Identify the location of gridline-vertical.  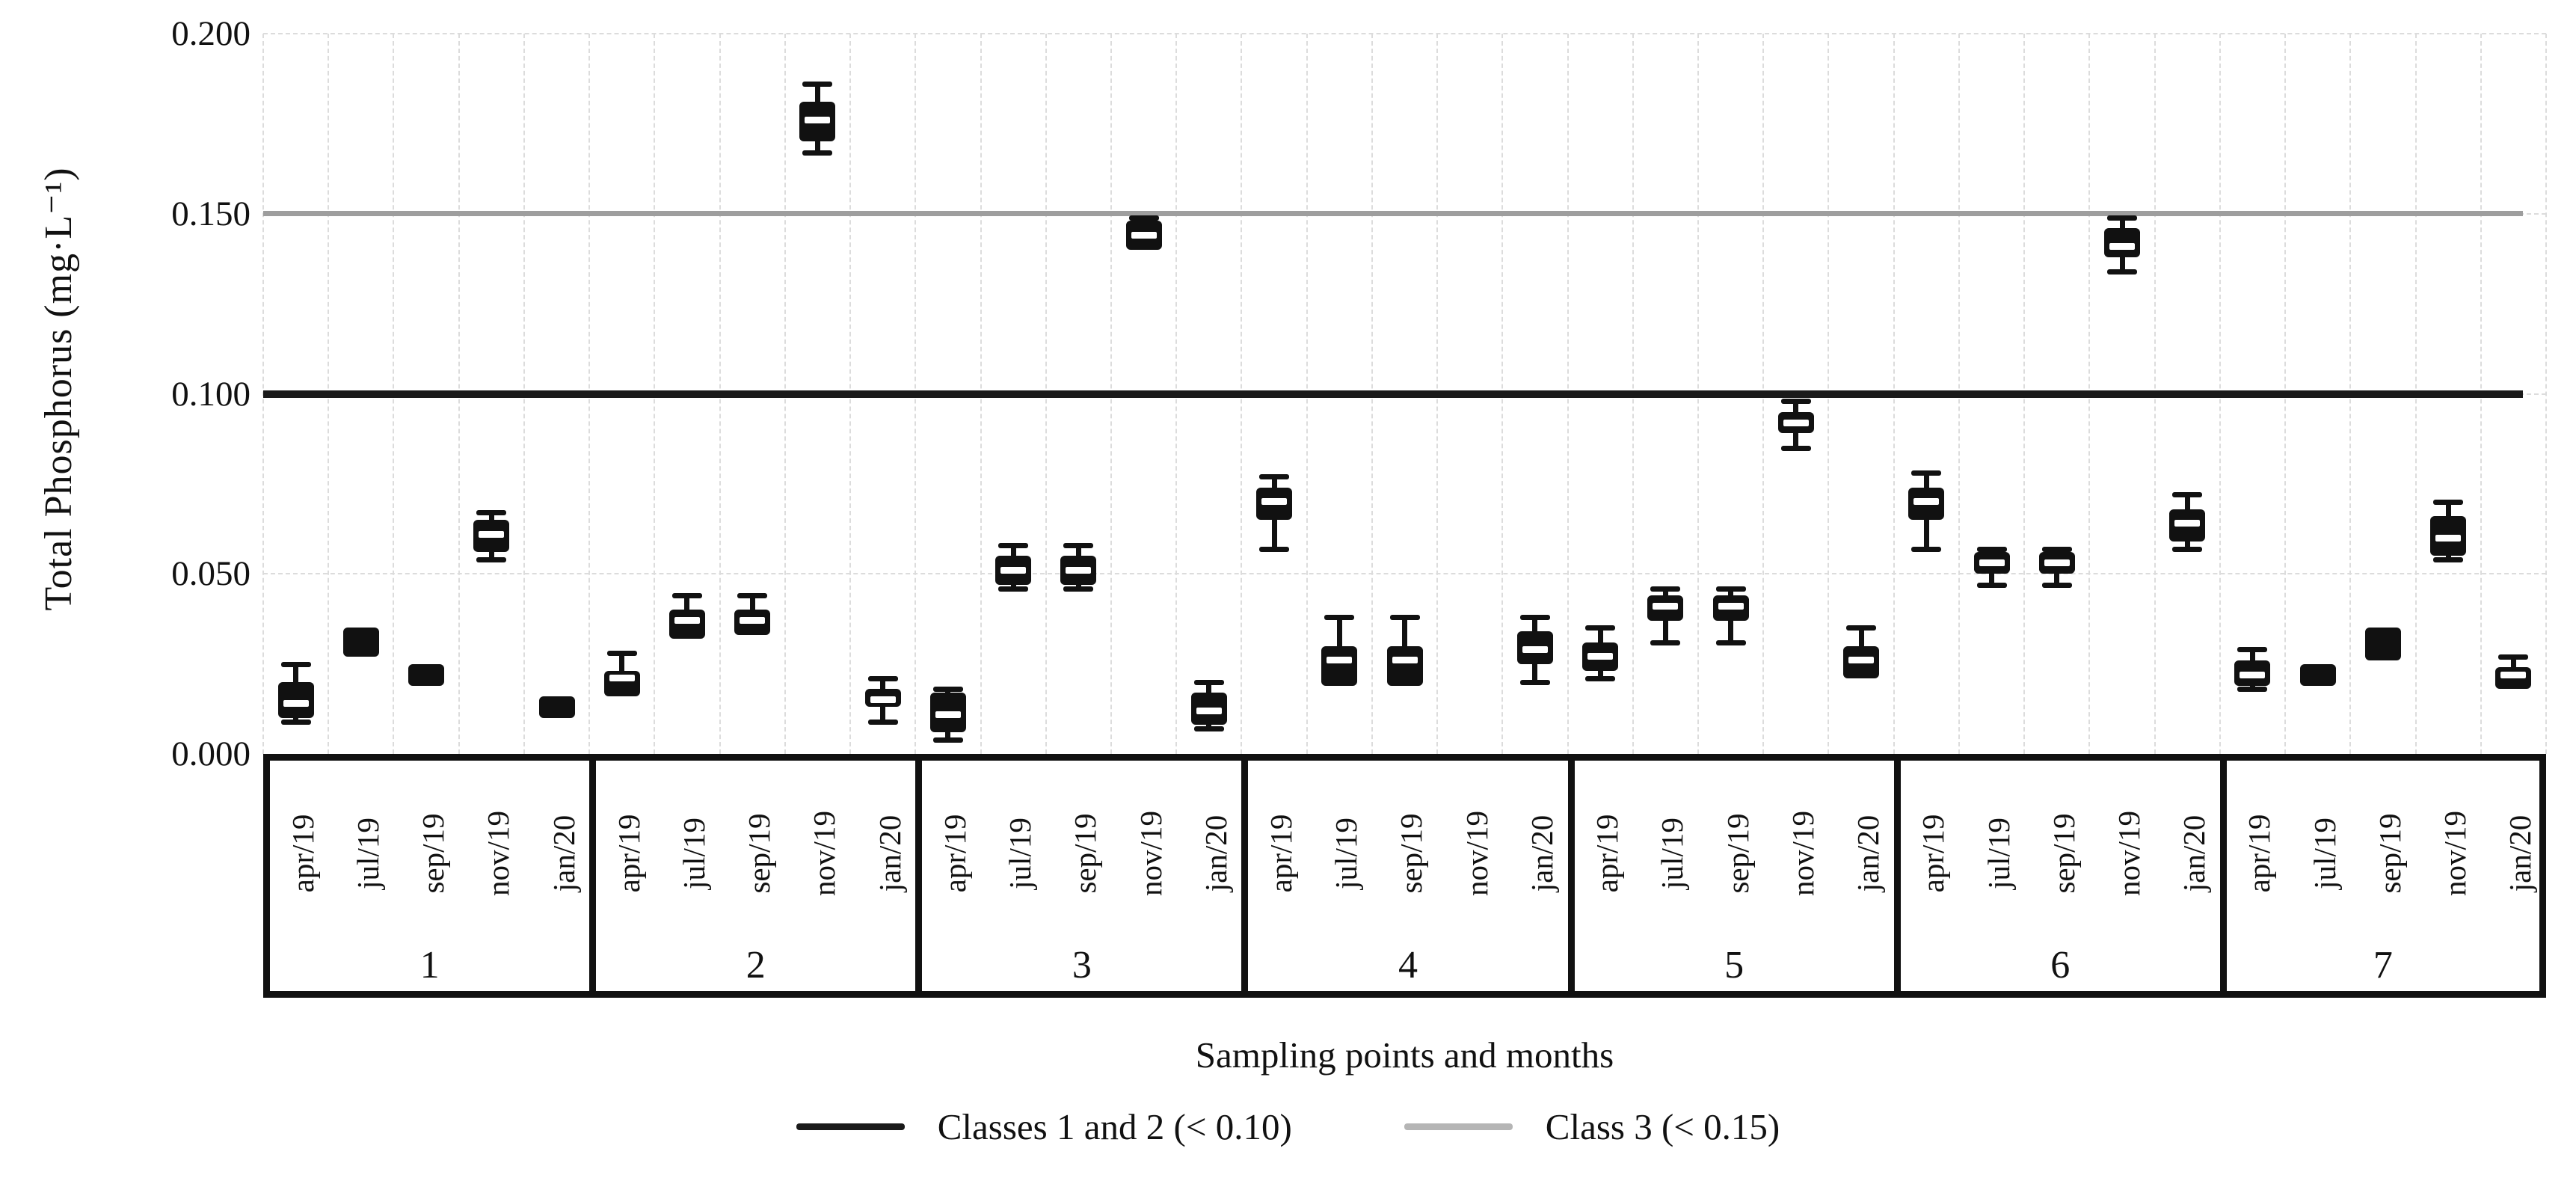
(2546, 394).